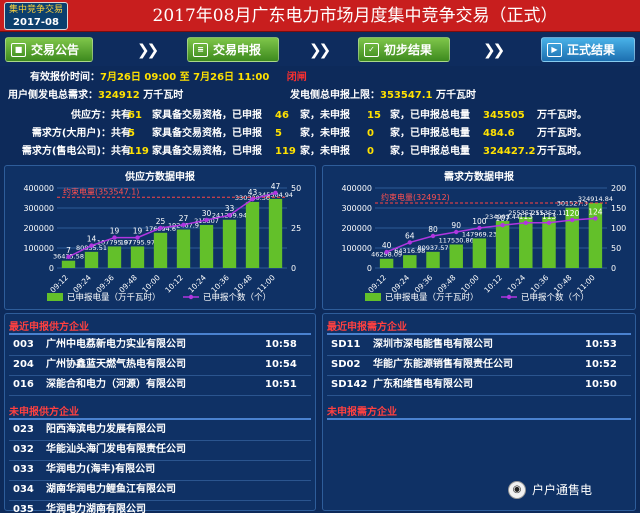 The width and height of the screenshot is (640, 513). Describe the element at coordinates (116, 449) in the screenshot. I see `company-name: 华能汕头海门发电有限责任公司` at that location.